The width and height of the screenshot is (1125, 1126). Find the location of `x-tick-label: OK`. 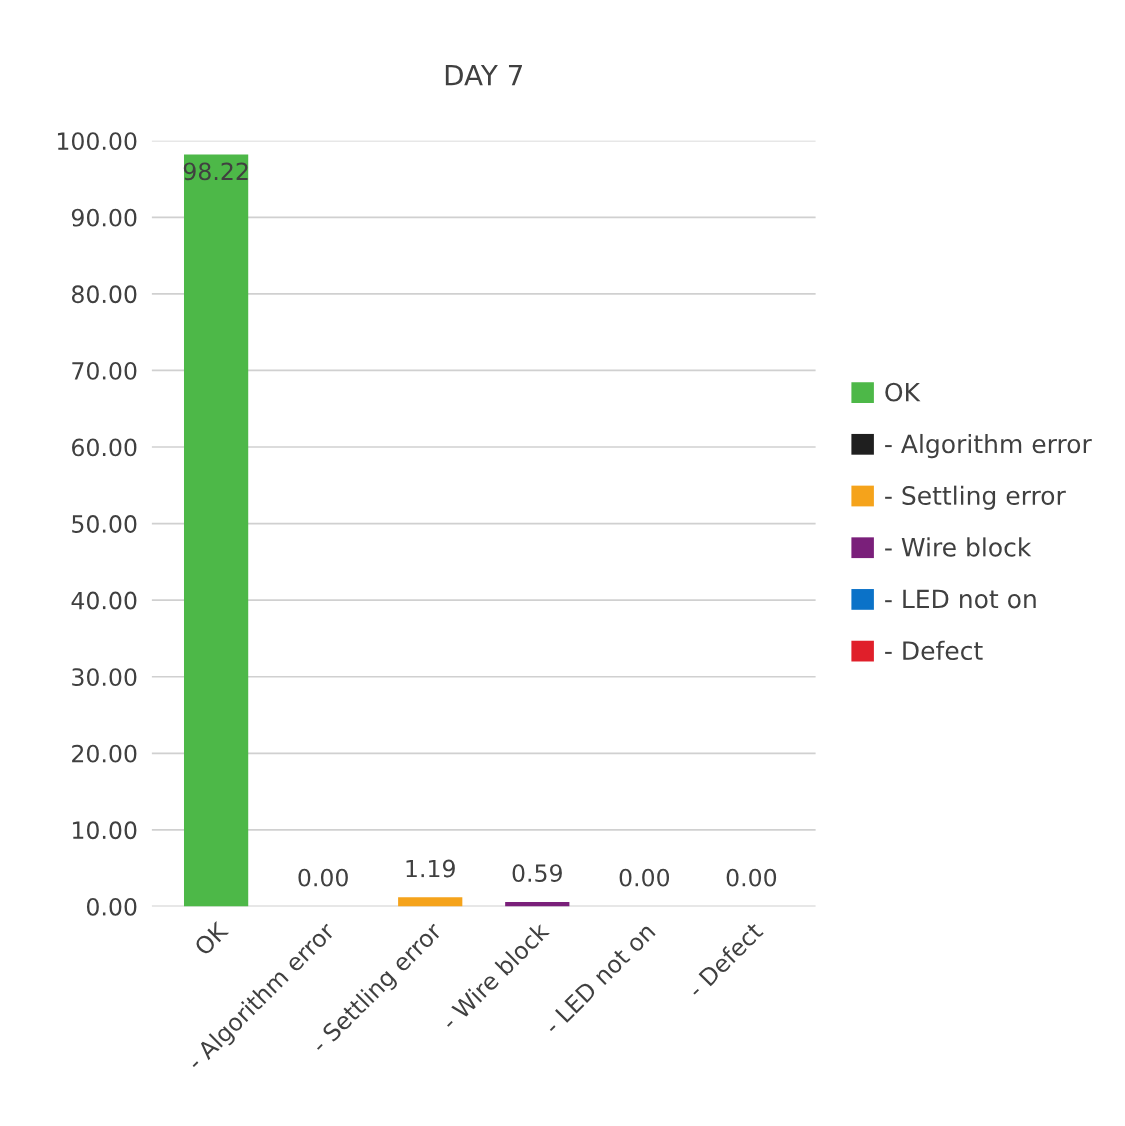

x-tick-label: OK is located at coordinates (211, 938).